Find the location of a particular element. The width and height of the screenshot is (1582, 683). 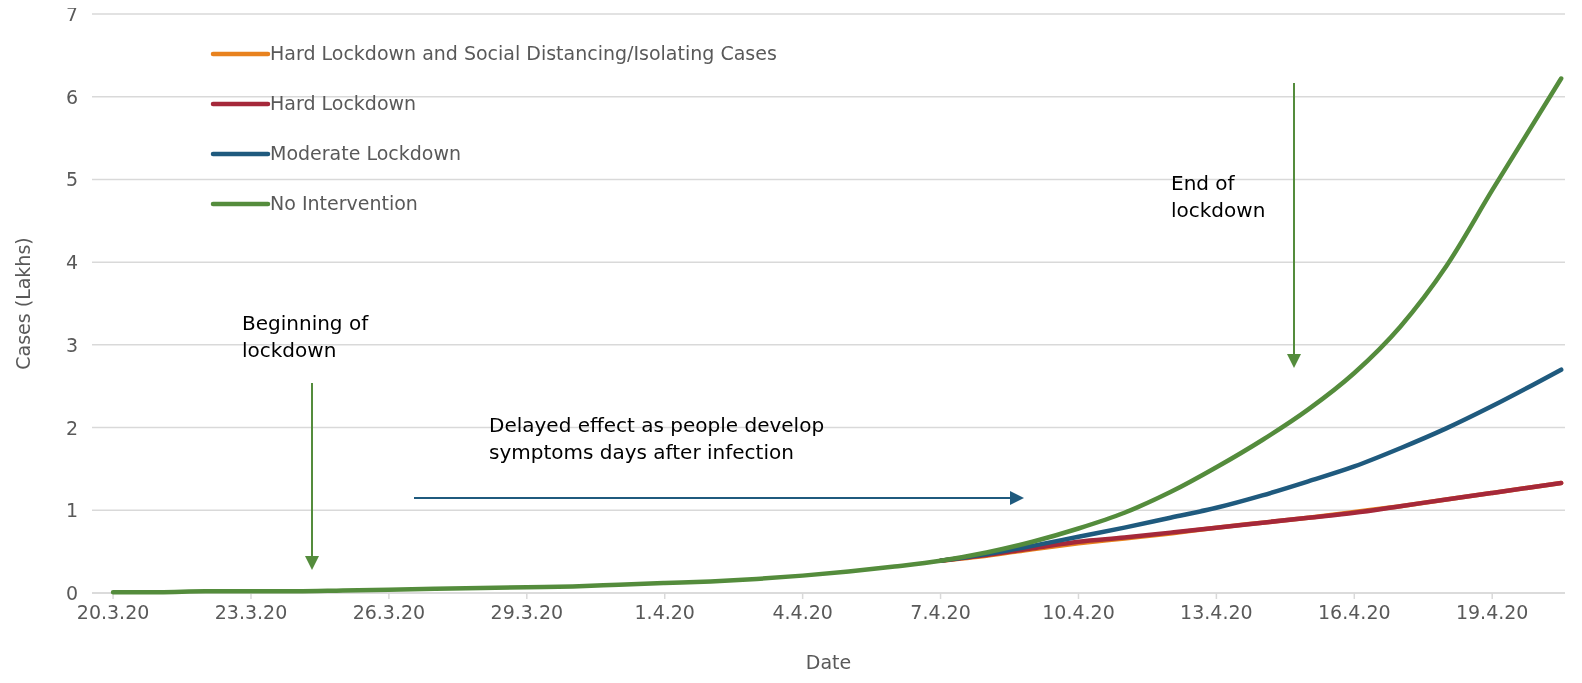

x-tick-label: 4.4.20 is located at coordinates (802, 612).